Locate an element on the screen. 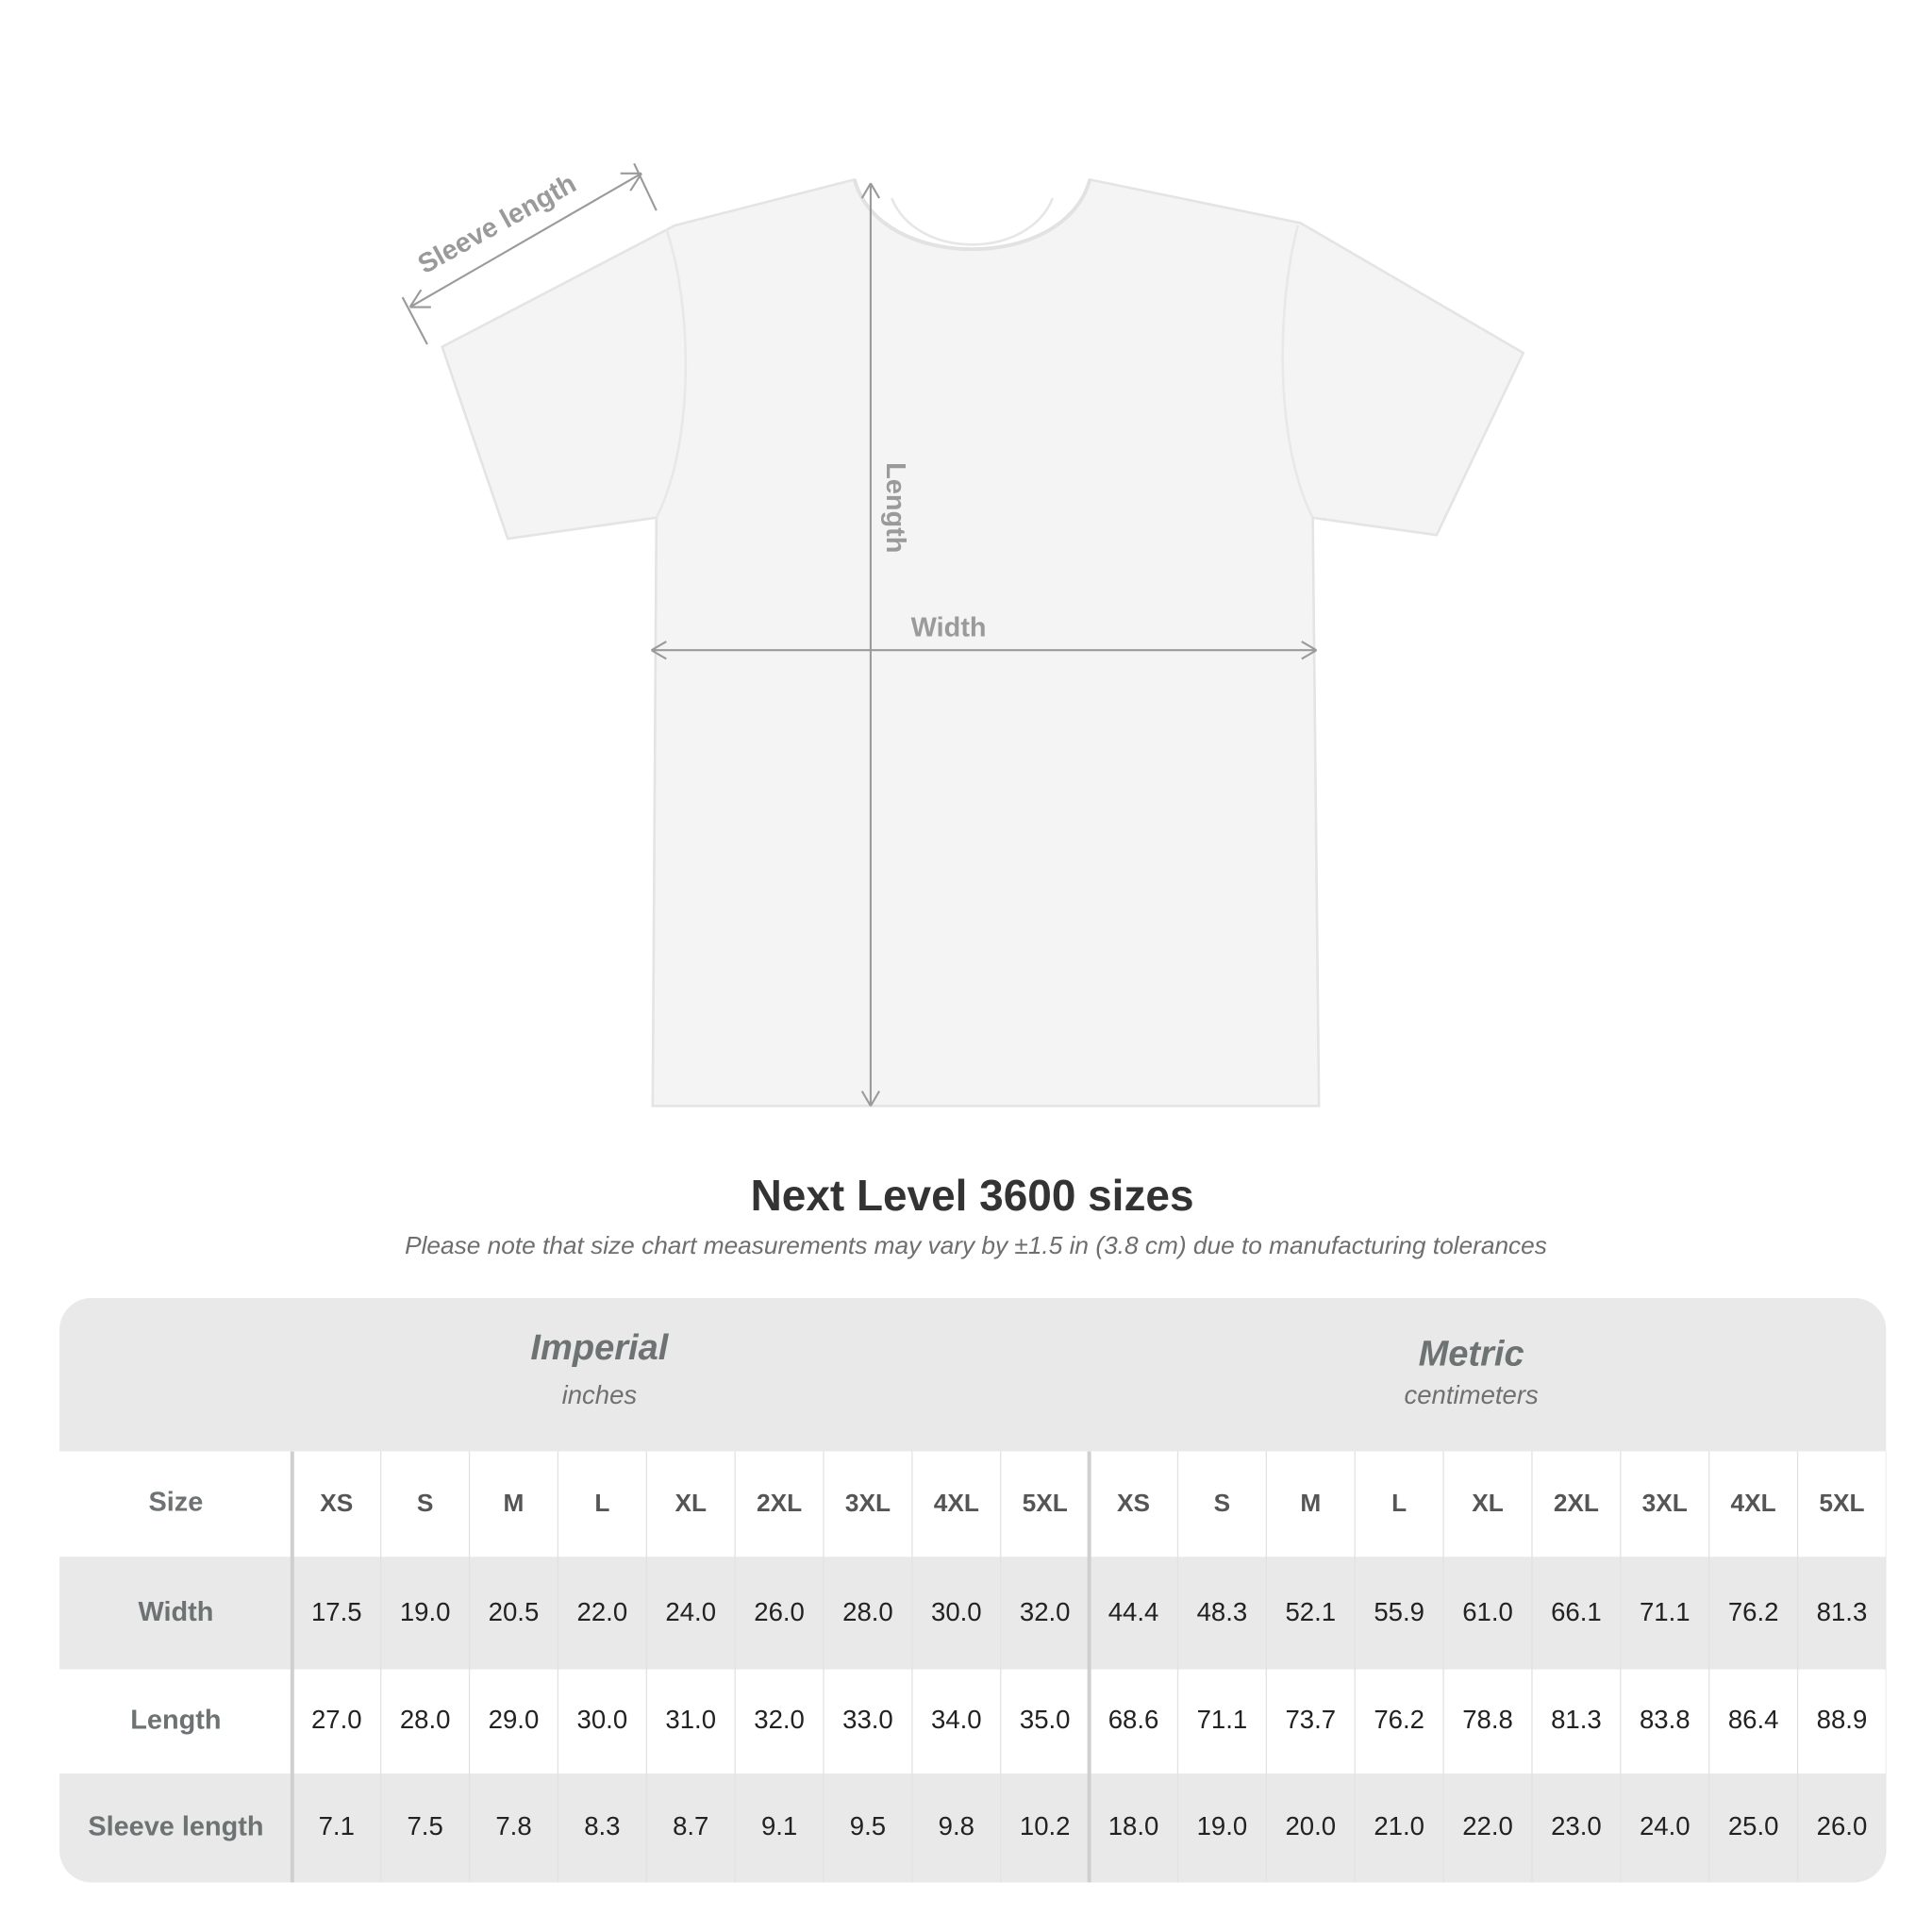 The height and width of the screenshot is (1932, 1932). cell-value: 18.0 is located at coordinates (1133, 1826).